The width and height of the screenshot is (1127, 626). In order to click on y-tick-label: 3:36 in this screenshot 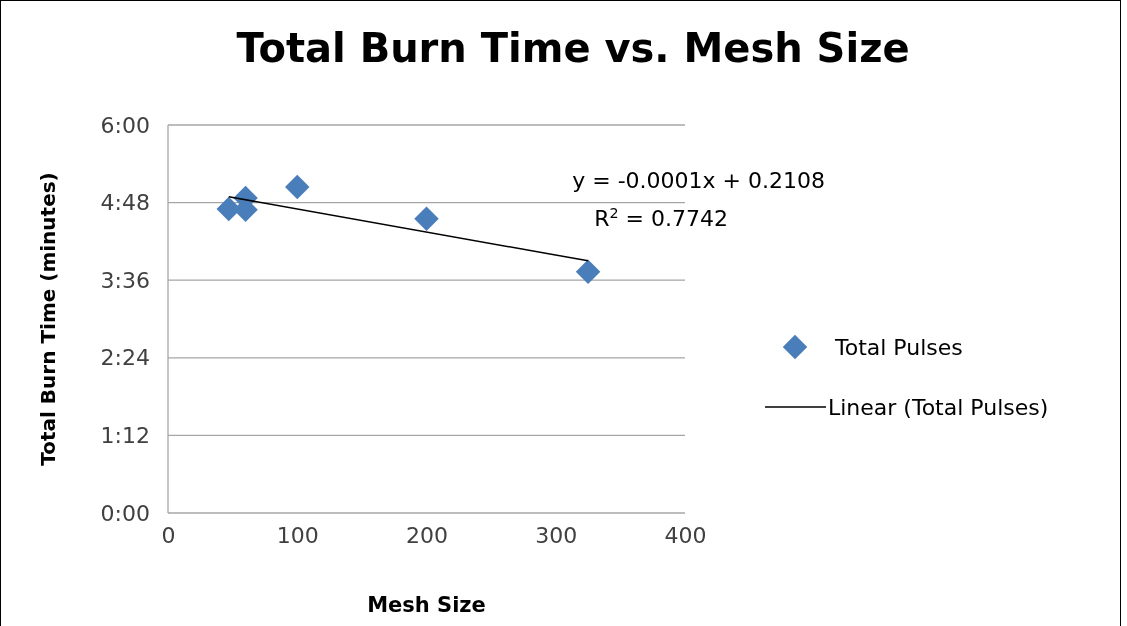, I will do `click(125, 280)`.